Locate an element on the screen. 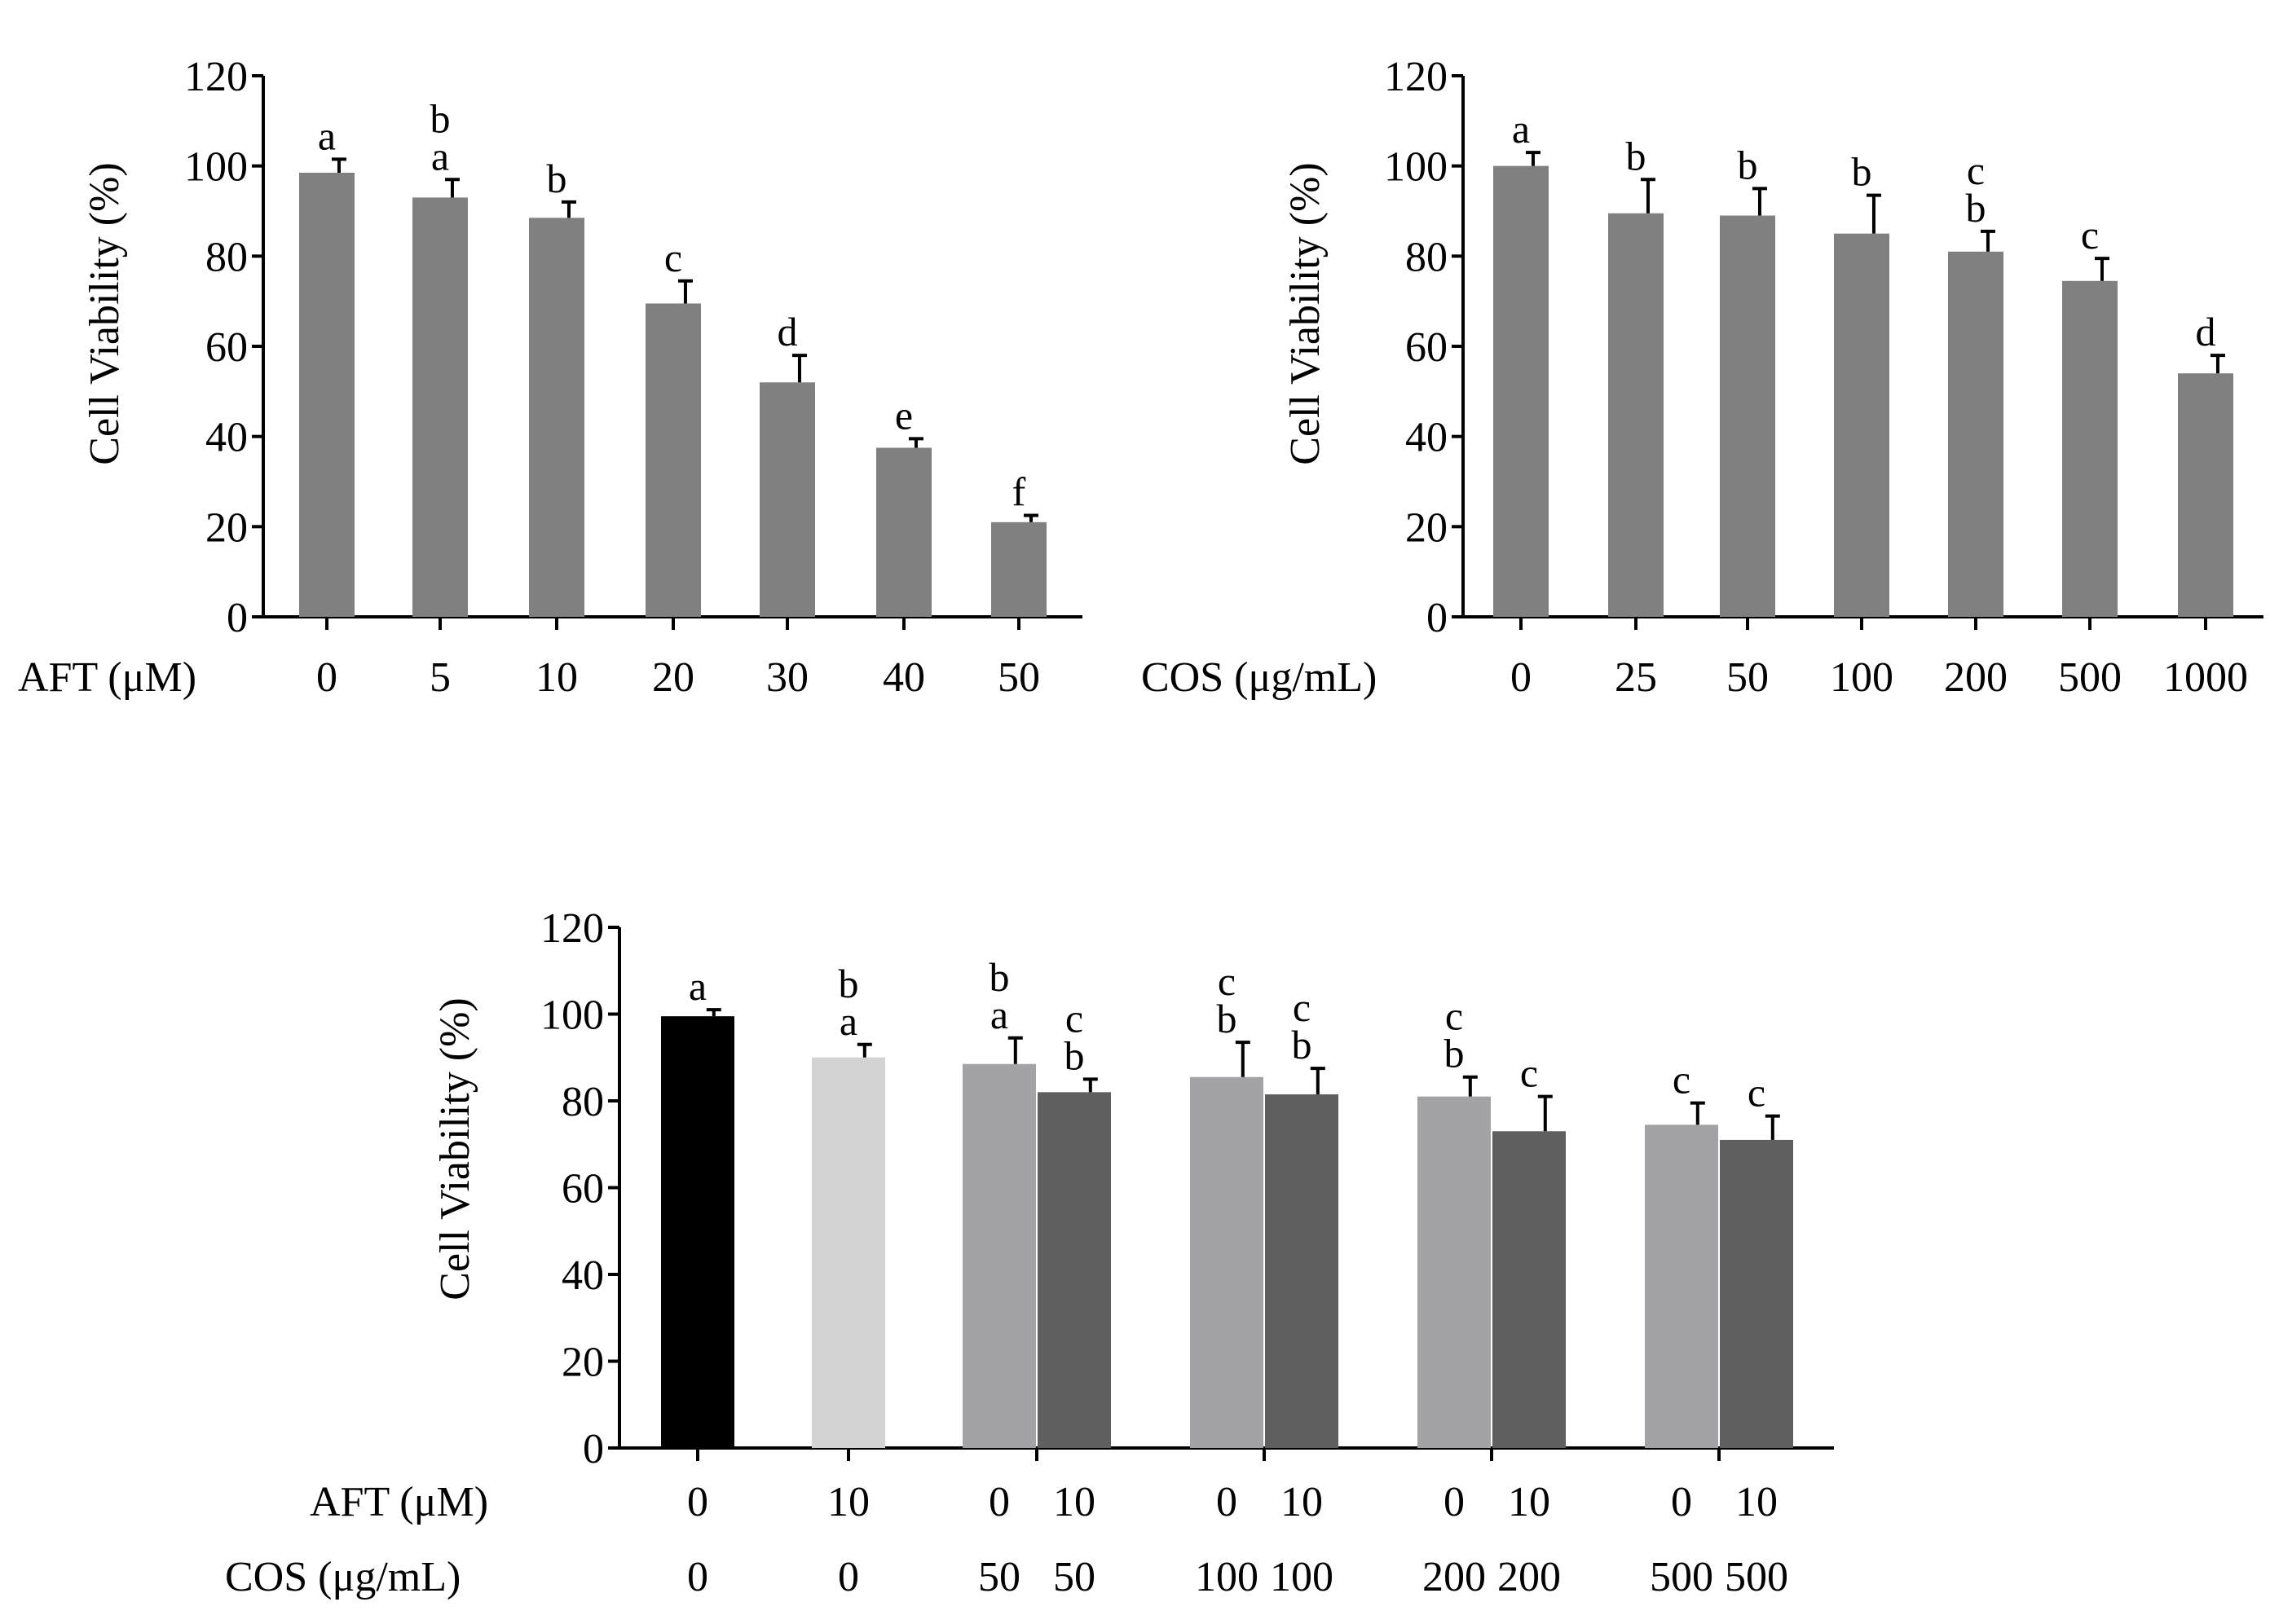 Image resolution: width=2292 pixels, height=1624 pixels. x-tick-label: 10 is located at coordinates (557, 677).